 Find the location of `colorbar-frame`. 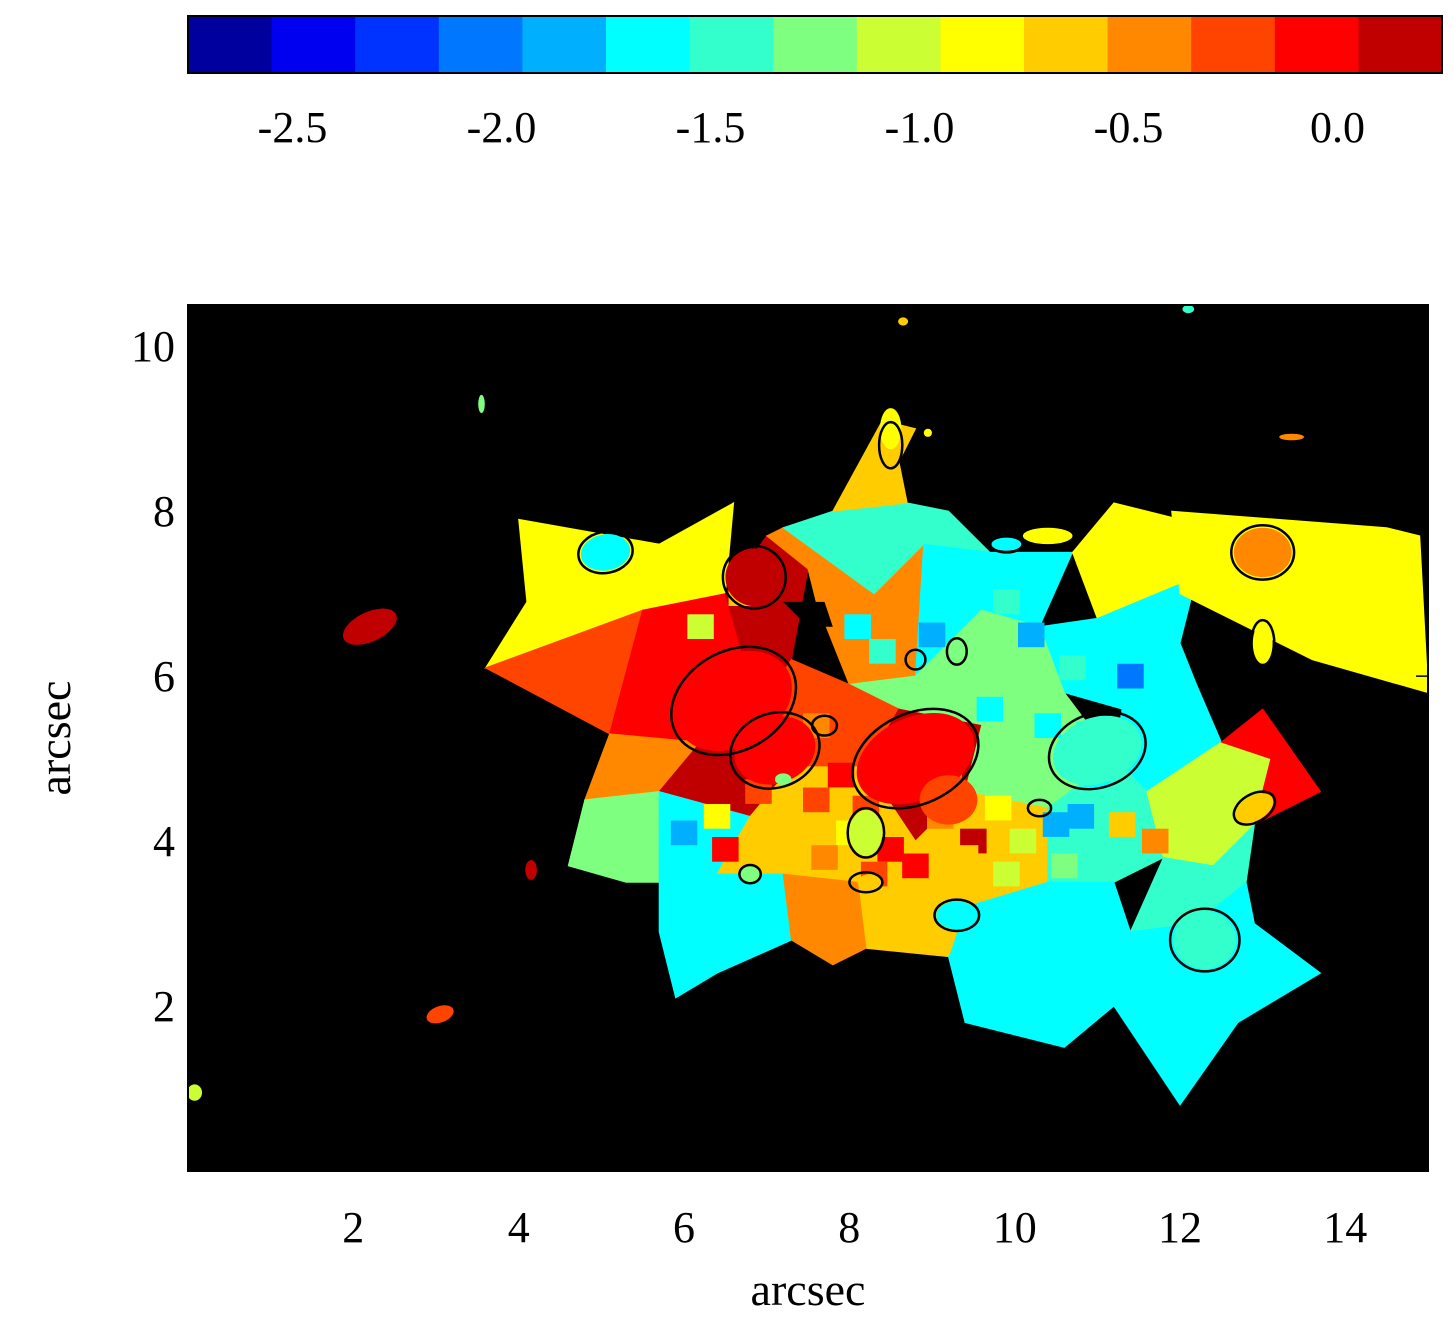

colorbar-frame is located at coordinates (815, 44).